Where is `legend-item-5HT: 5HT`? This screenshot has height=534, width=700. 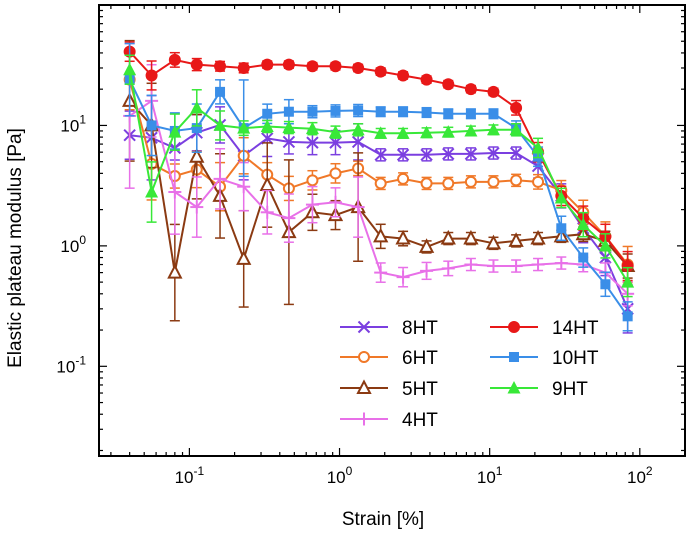
legend-item-5HT: 5HT is located at coordinates (389, 389).